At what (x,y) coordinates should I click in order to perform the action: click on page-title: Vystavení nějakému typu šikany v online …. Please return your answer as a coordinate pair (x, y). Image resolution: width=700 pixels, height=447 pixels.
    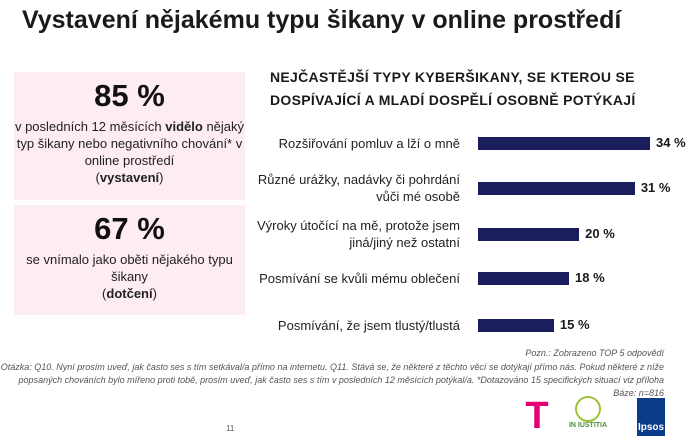
    Looking at the image, I should click on (322, 20).